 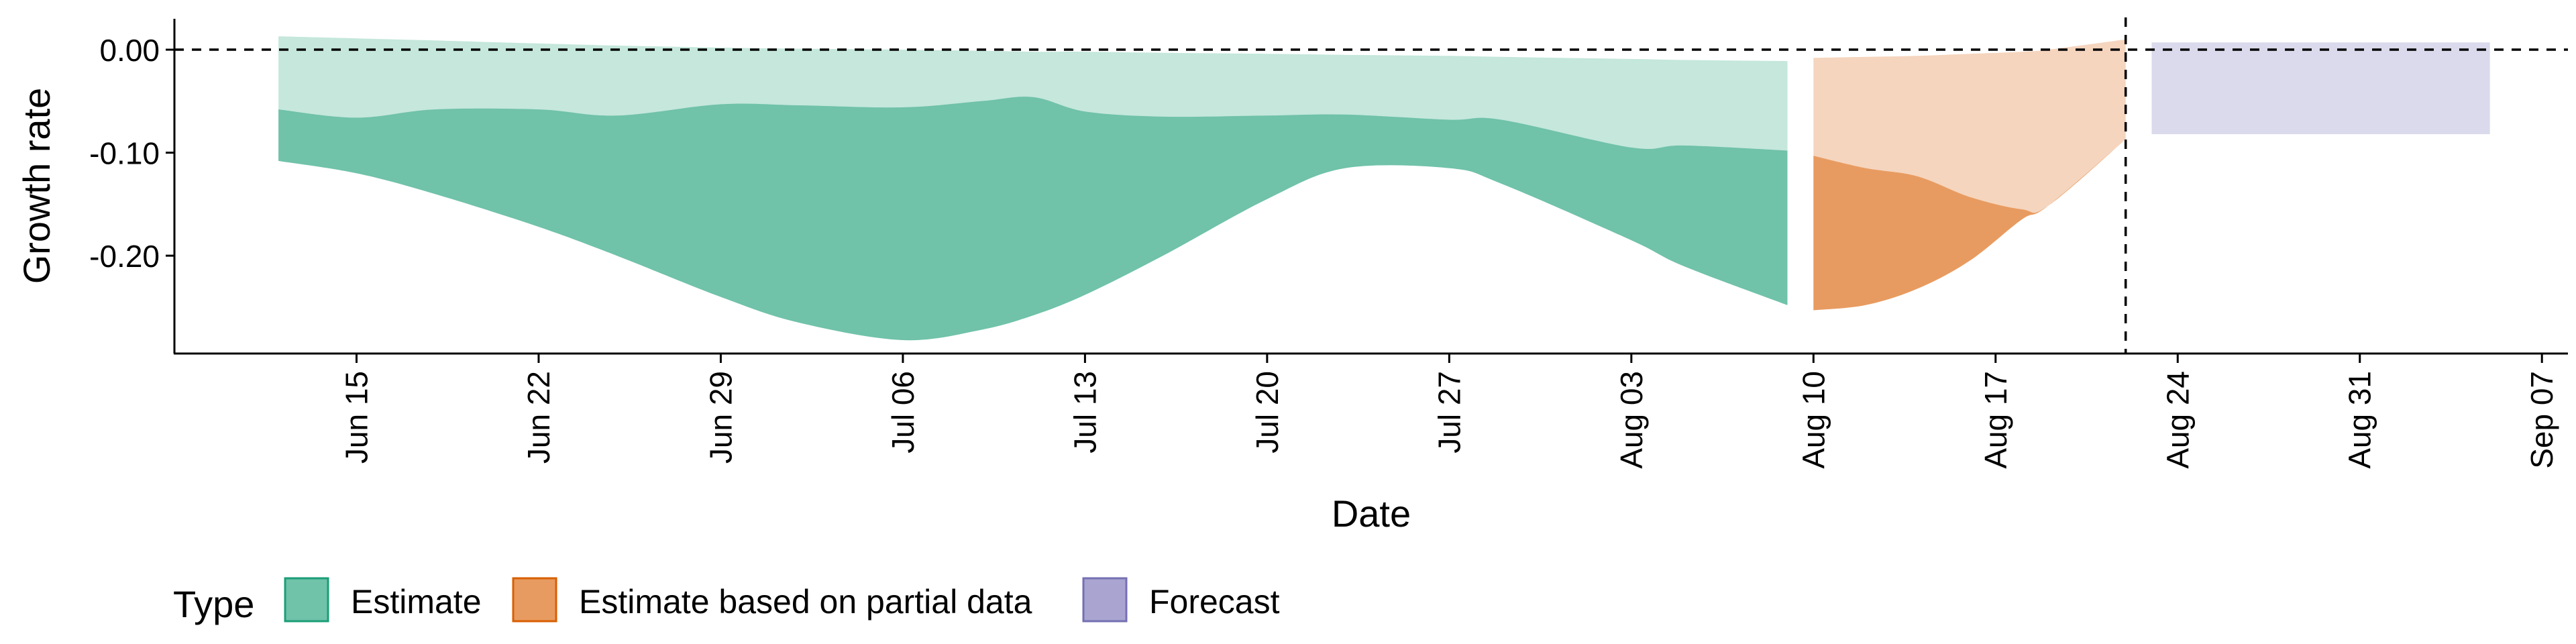 What do you see at coordinates (1813, 420) in the screenshot?
I see `x-tick-label: Aug 10` at bounding box center [1813, 420].